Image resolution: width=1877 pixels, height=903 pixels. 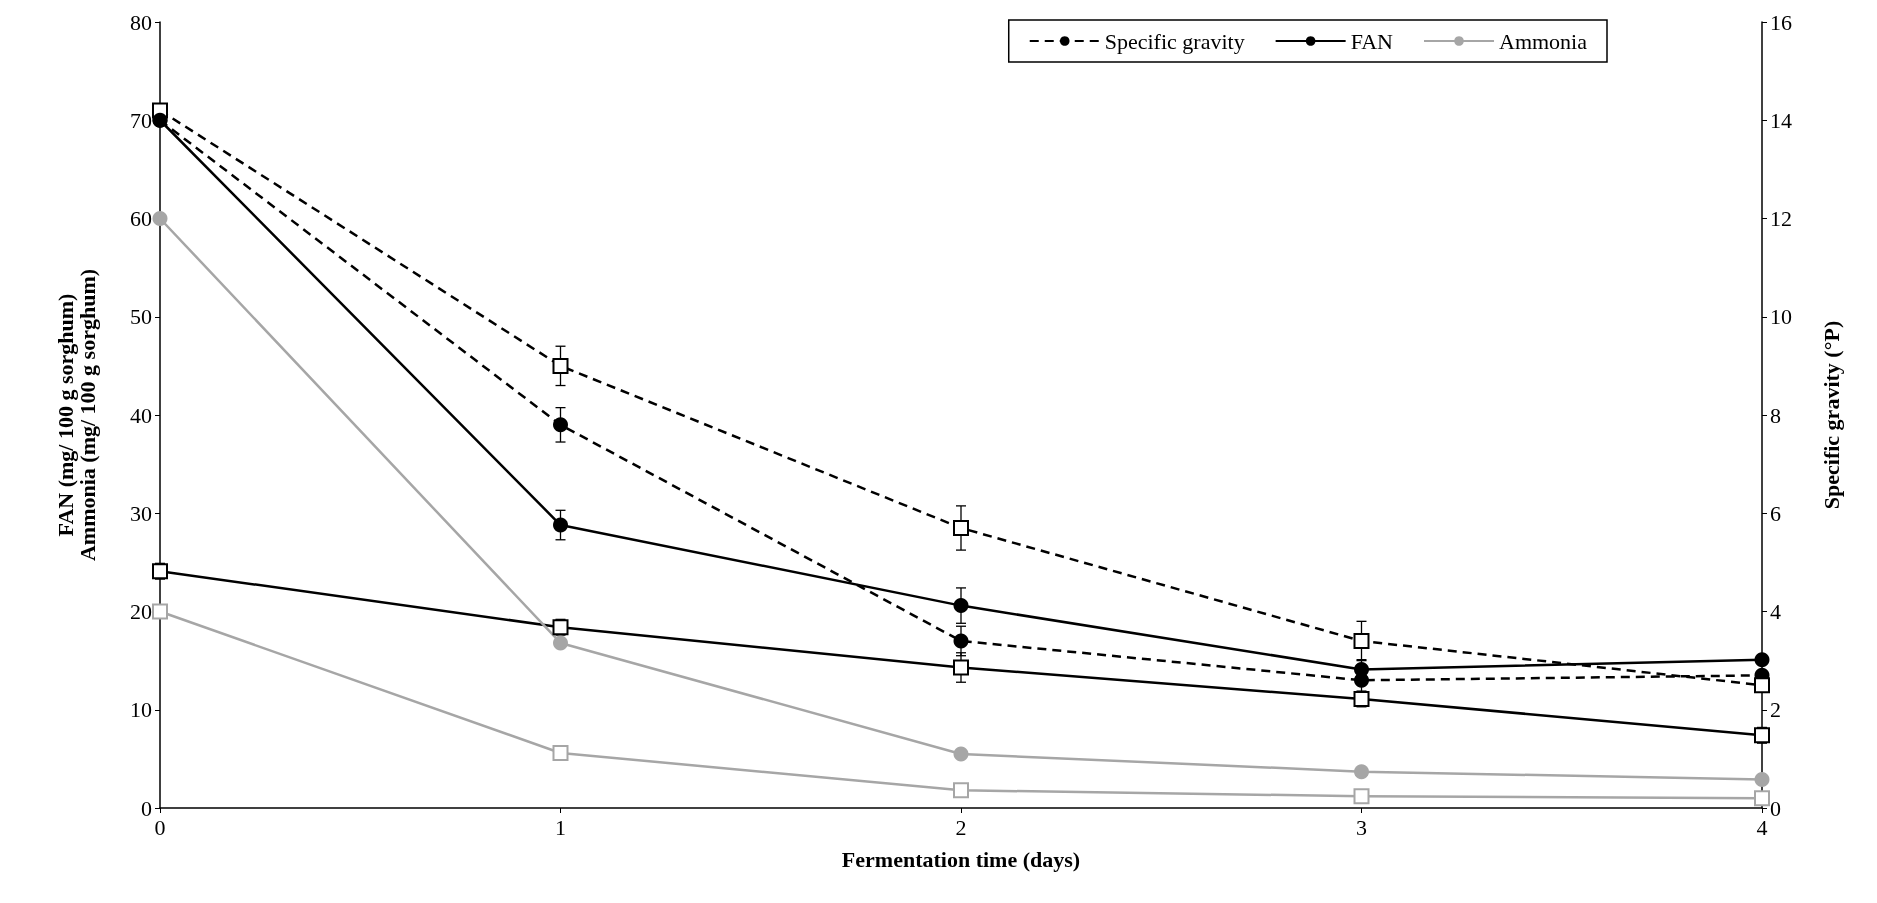 I want to click on y-tick-label: 40, so click(x=141, y=415).